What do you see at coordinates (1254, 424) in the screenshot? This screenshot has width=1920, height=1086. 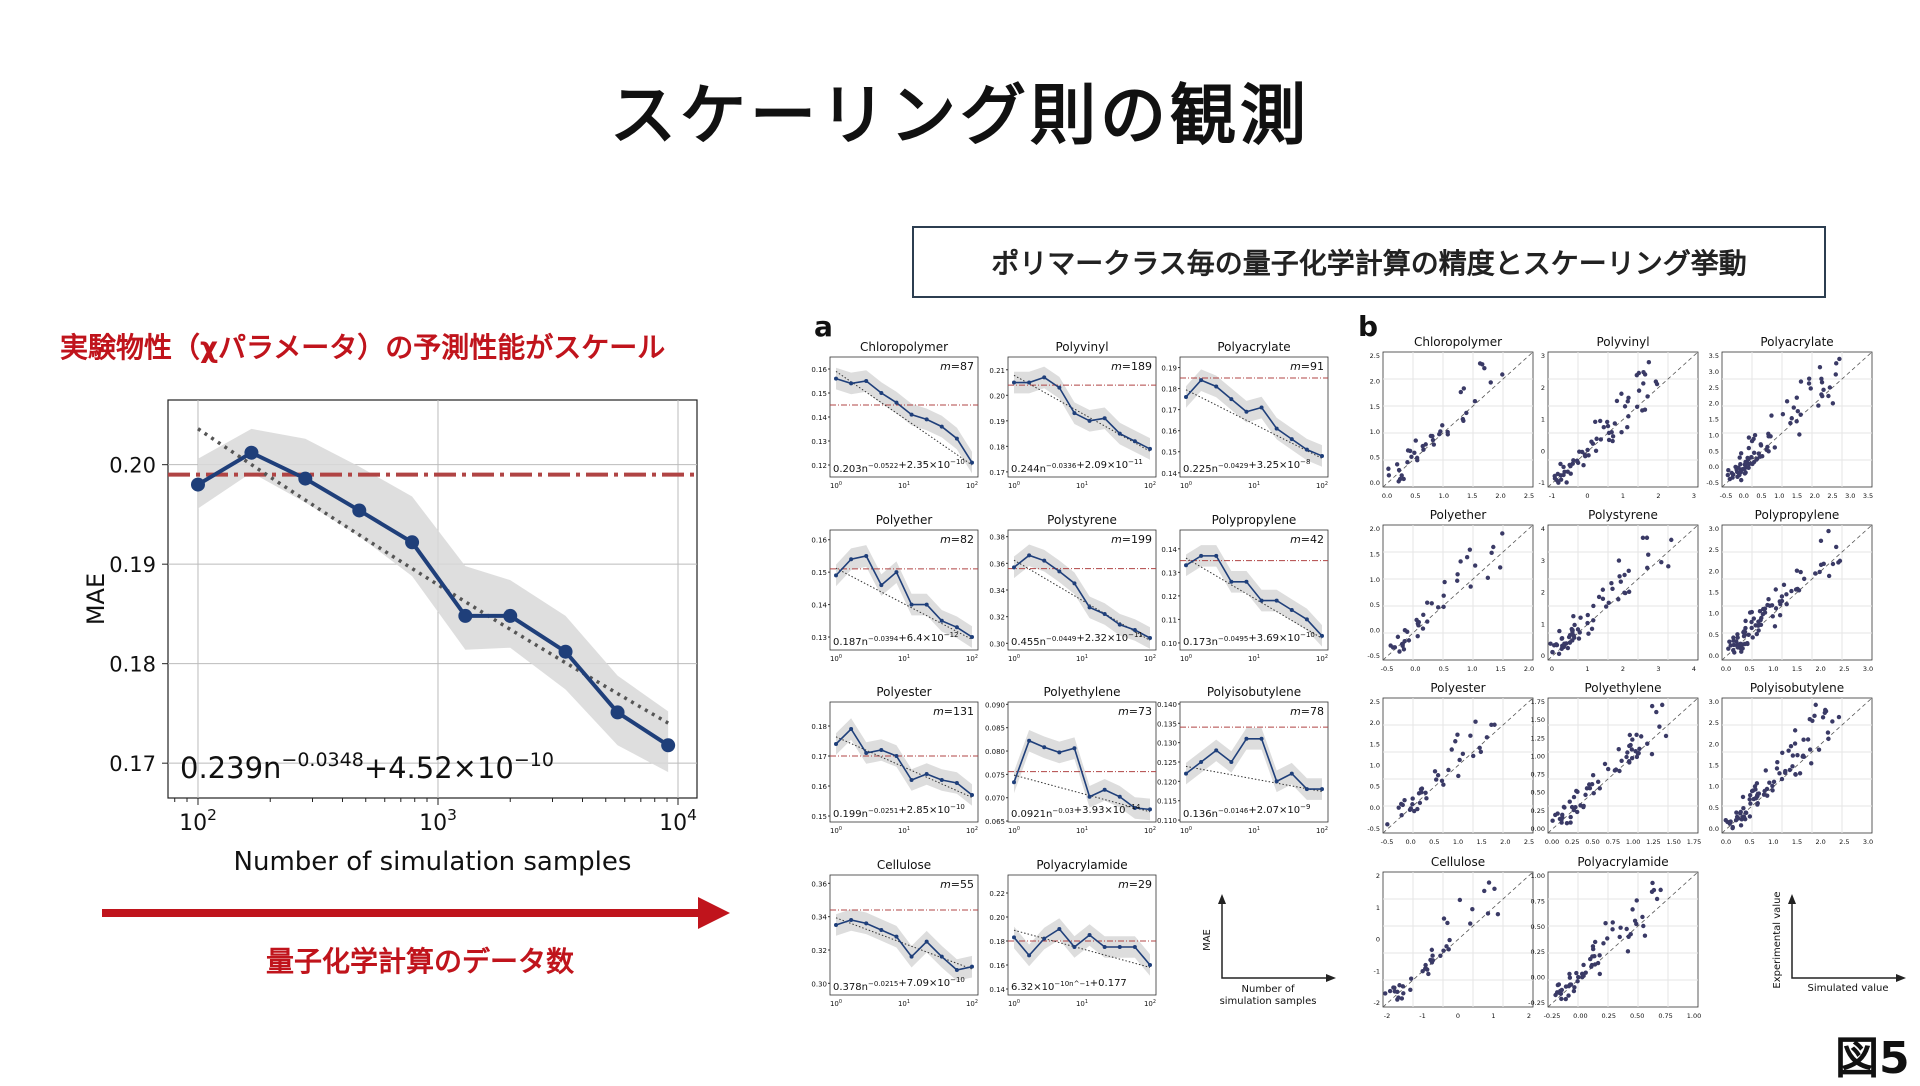 I see `subplot-fit` at bounding box center [1254, 424].